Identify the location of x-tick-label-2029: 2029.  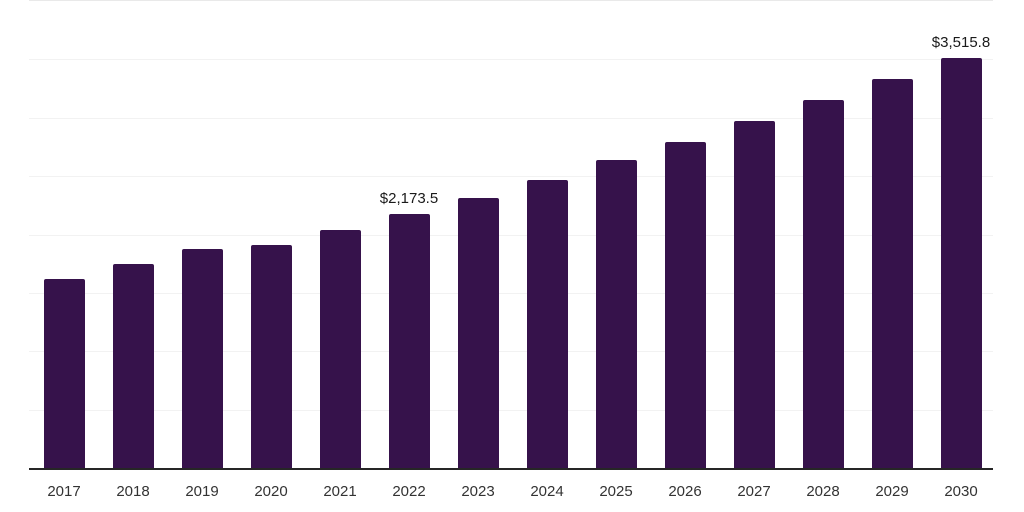
(892, 491).